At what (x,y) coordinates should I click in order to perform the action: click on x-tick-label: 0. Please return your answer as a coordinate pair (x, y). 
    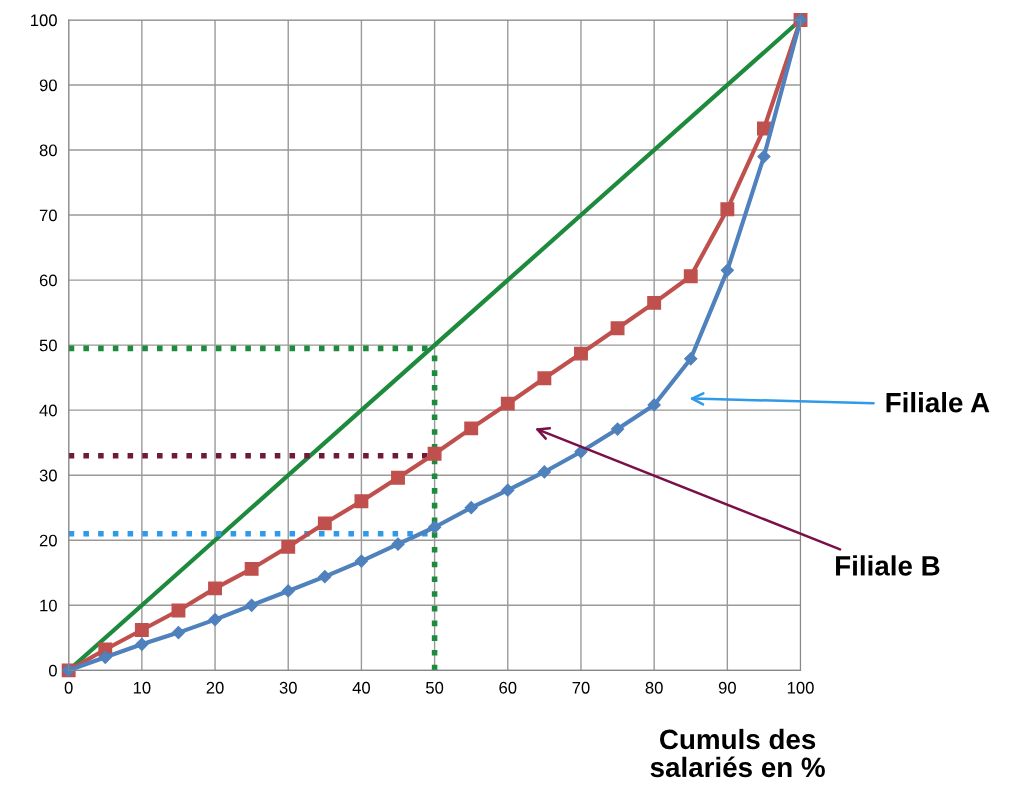
    Looking at the image, I should click on (68, 687).